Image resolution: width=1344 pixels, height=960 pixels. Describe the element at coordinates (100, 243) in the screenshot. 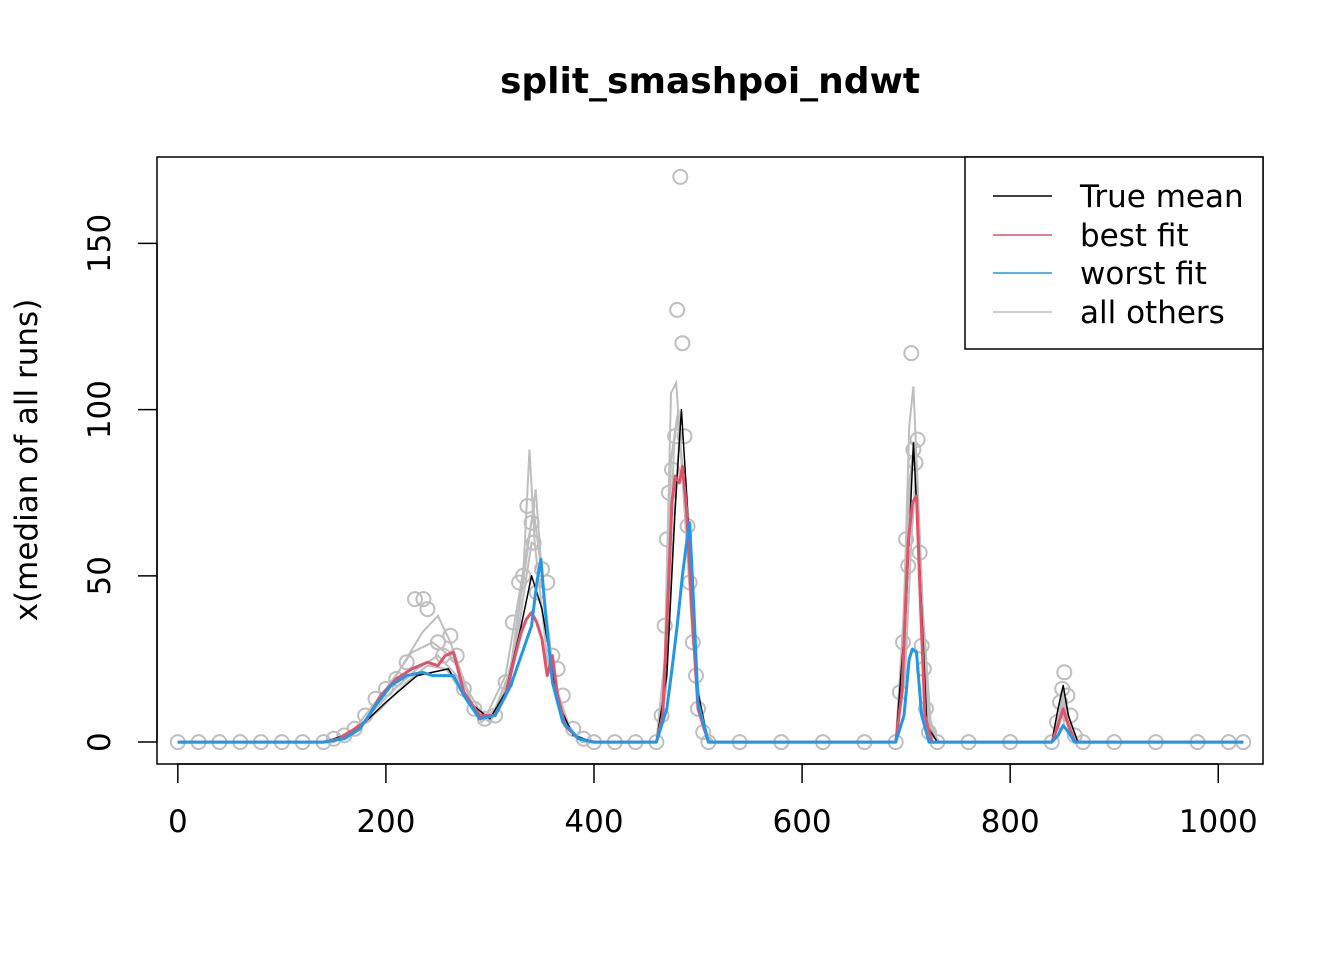

I see `y-tick-label: 150` at that location.